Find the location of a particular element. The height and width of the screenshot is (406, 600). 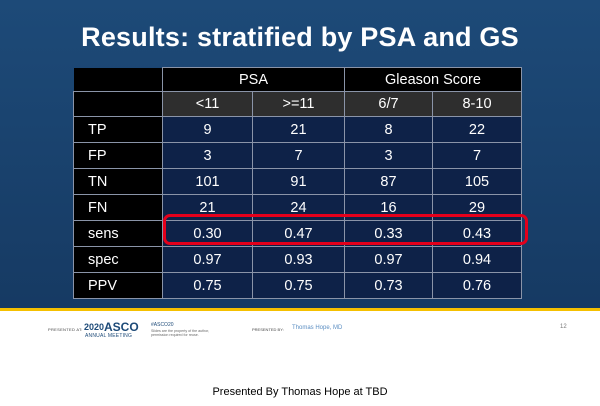

table-cell: 0.30 is located at coordinates (207, 233).